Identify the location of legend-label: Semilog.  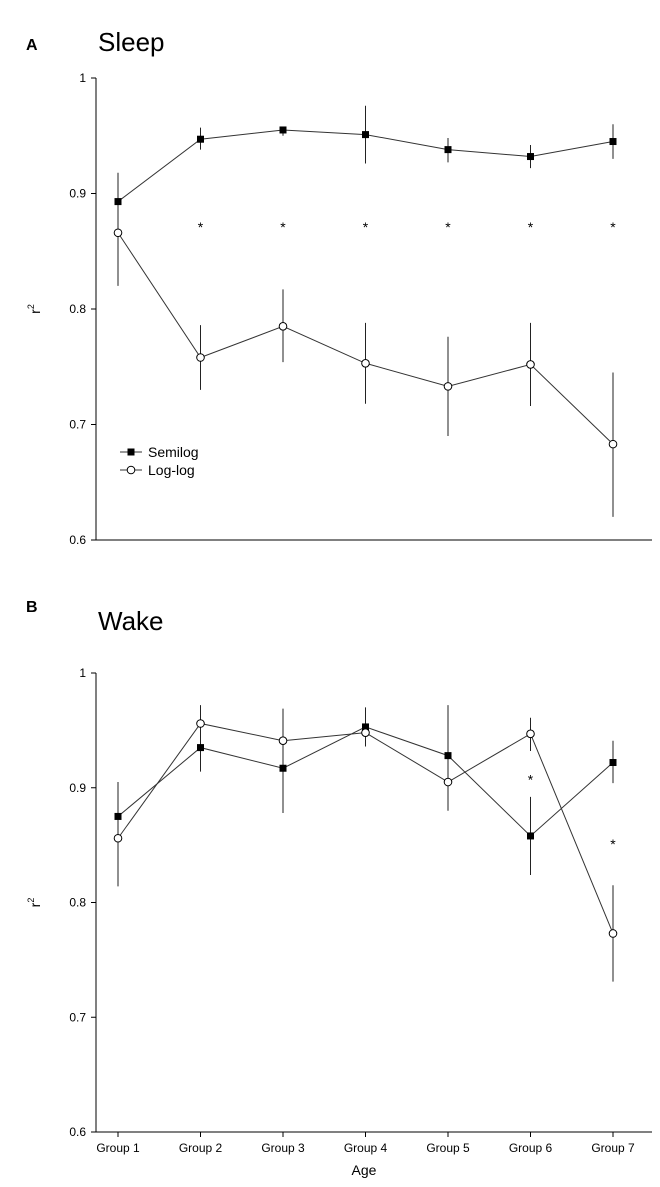
(173, 452).